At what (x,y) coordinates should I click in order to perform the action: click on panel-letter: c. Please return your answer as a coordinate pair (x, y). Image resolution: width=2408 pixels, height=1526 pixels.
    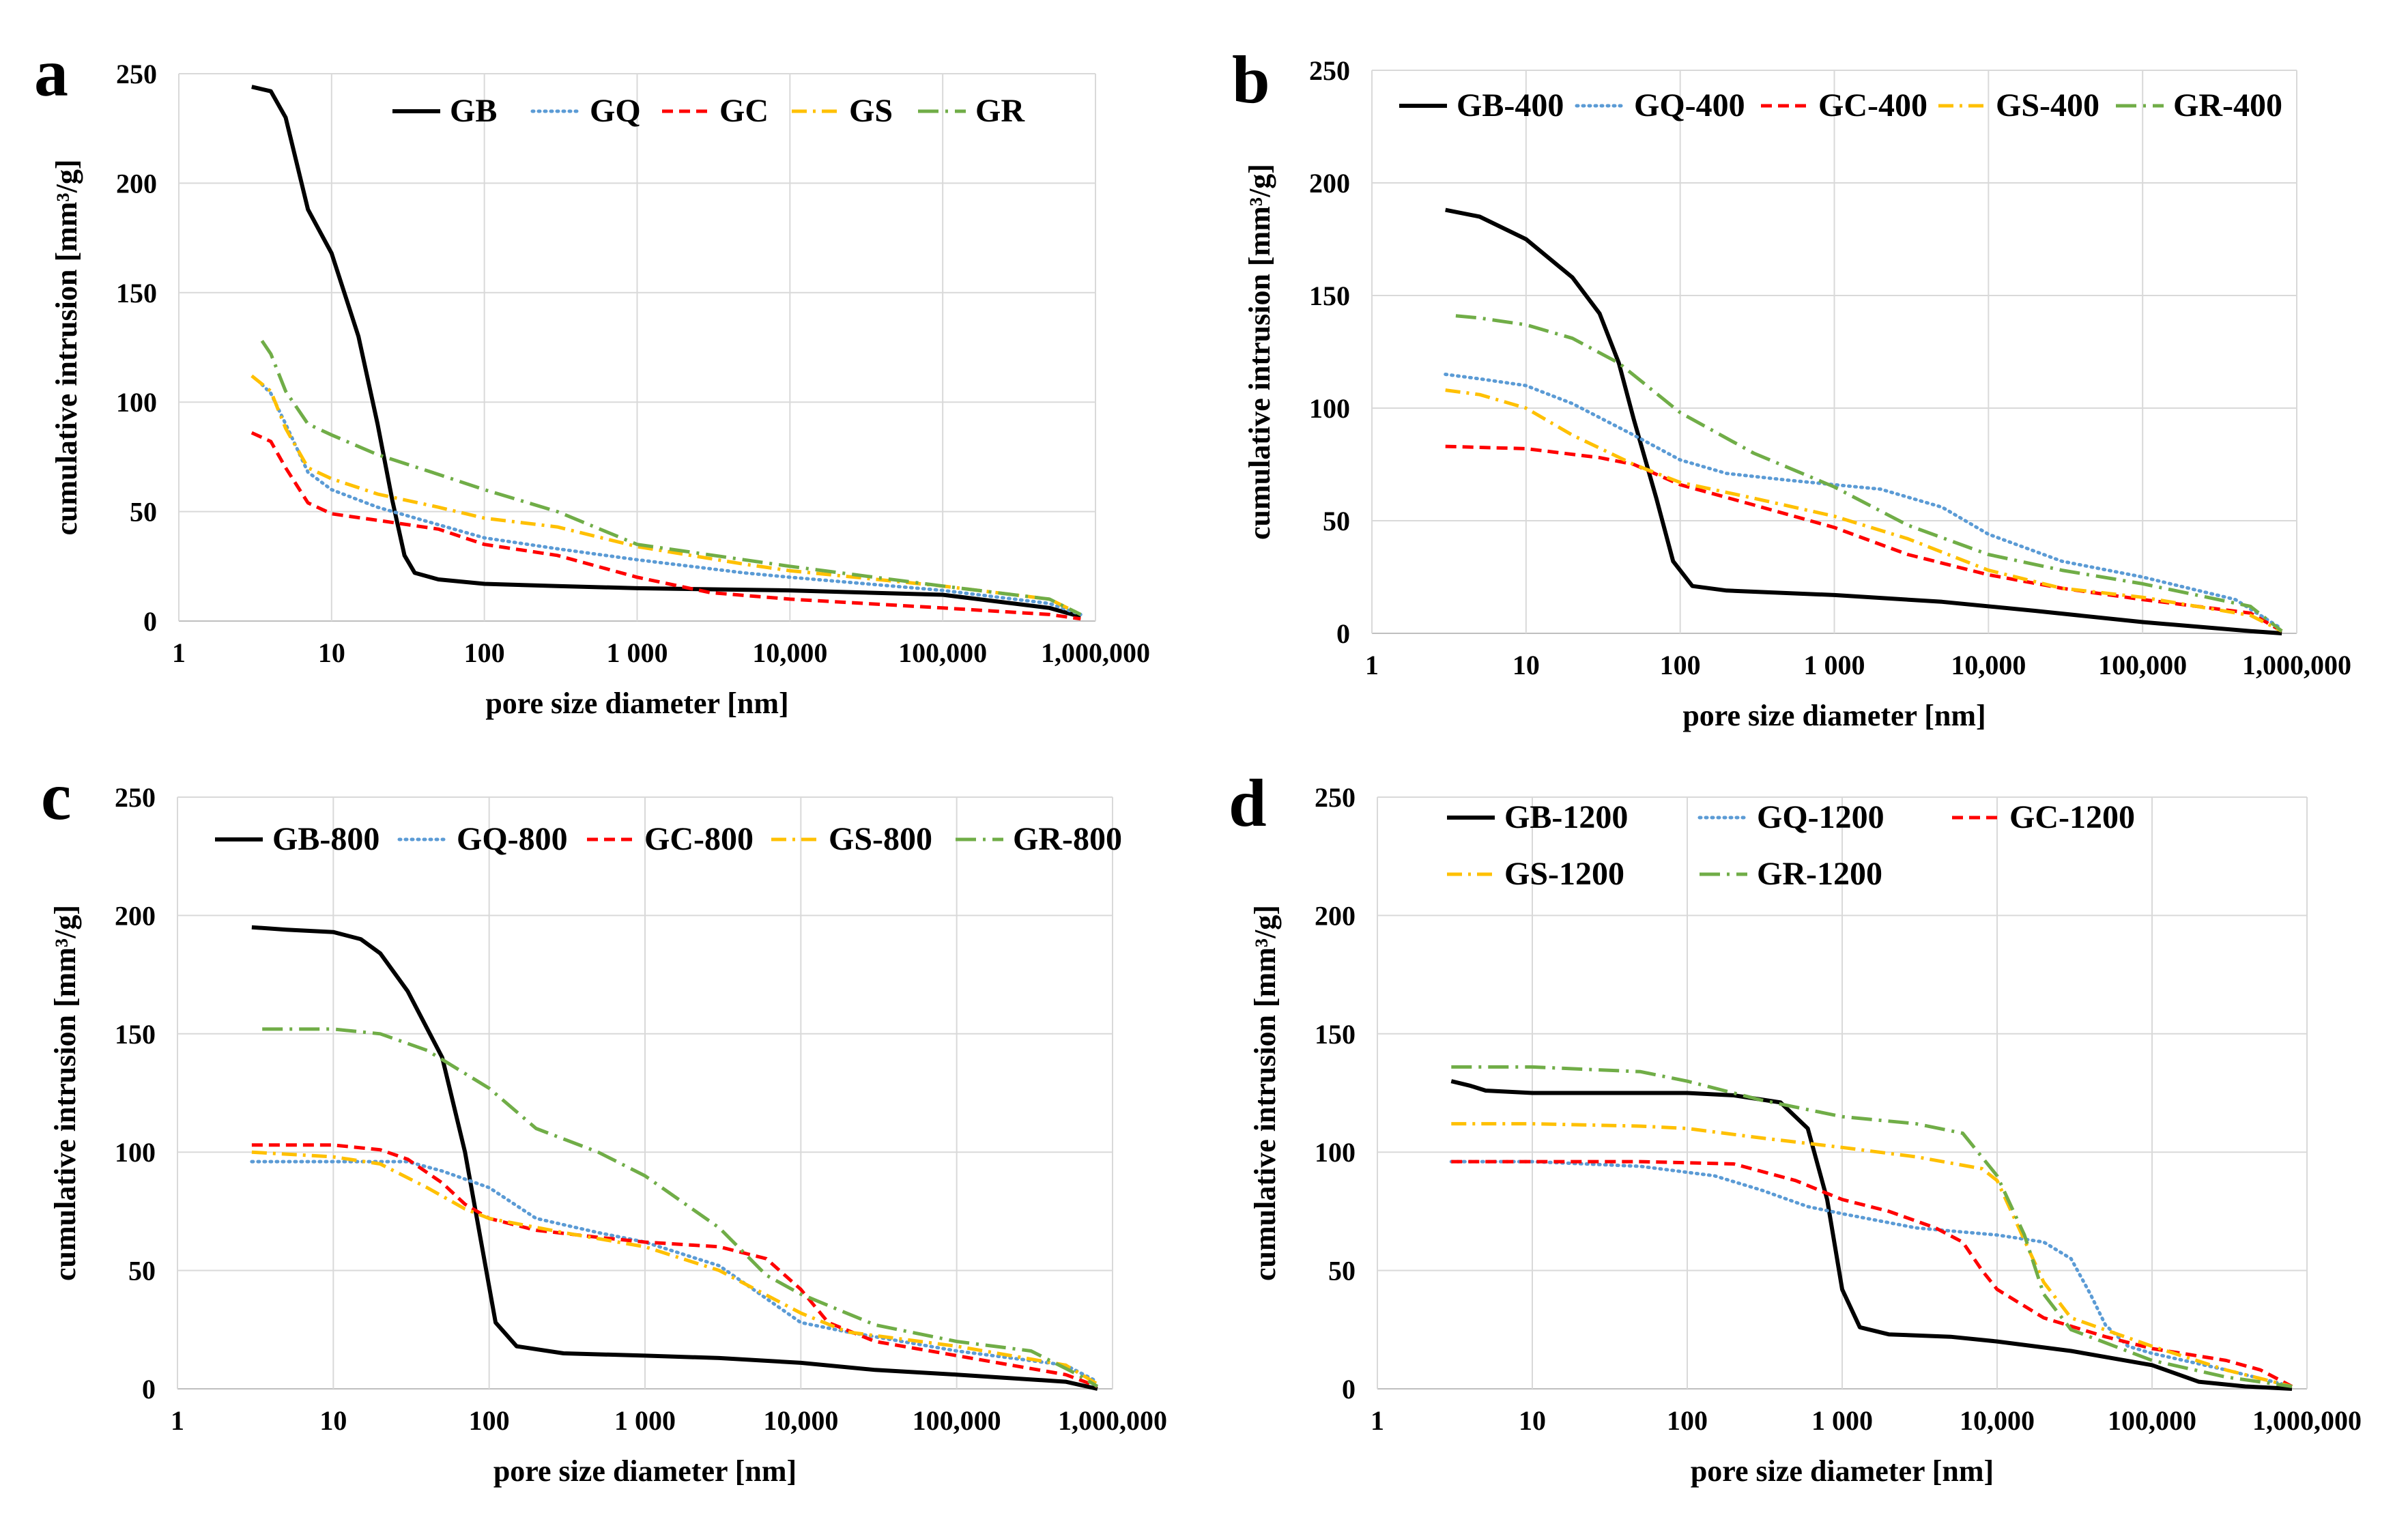
    Looking at the image, I should click on (56, 796).